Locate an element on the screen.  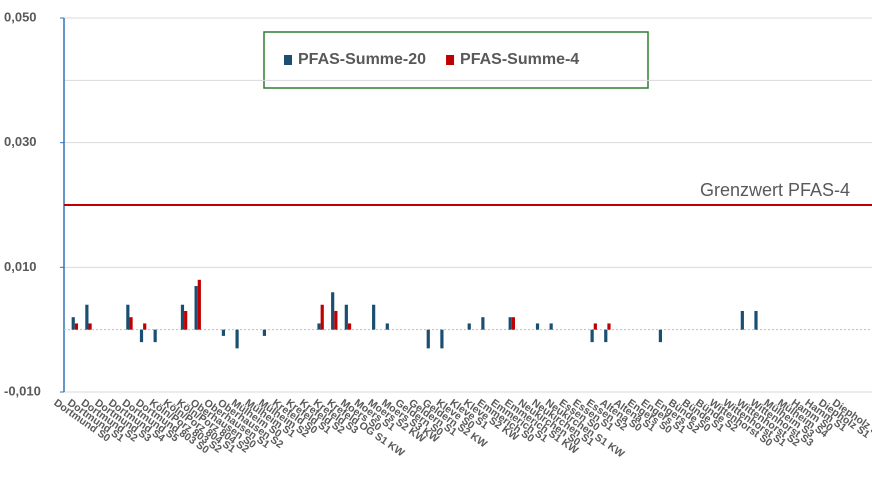
y-tick-label: 0,030 is located at coordinates (20, 141).